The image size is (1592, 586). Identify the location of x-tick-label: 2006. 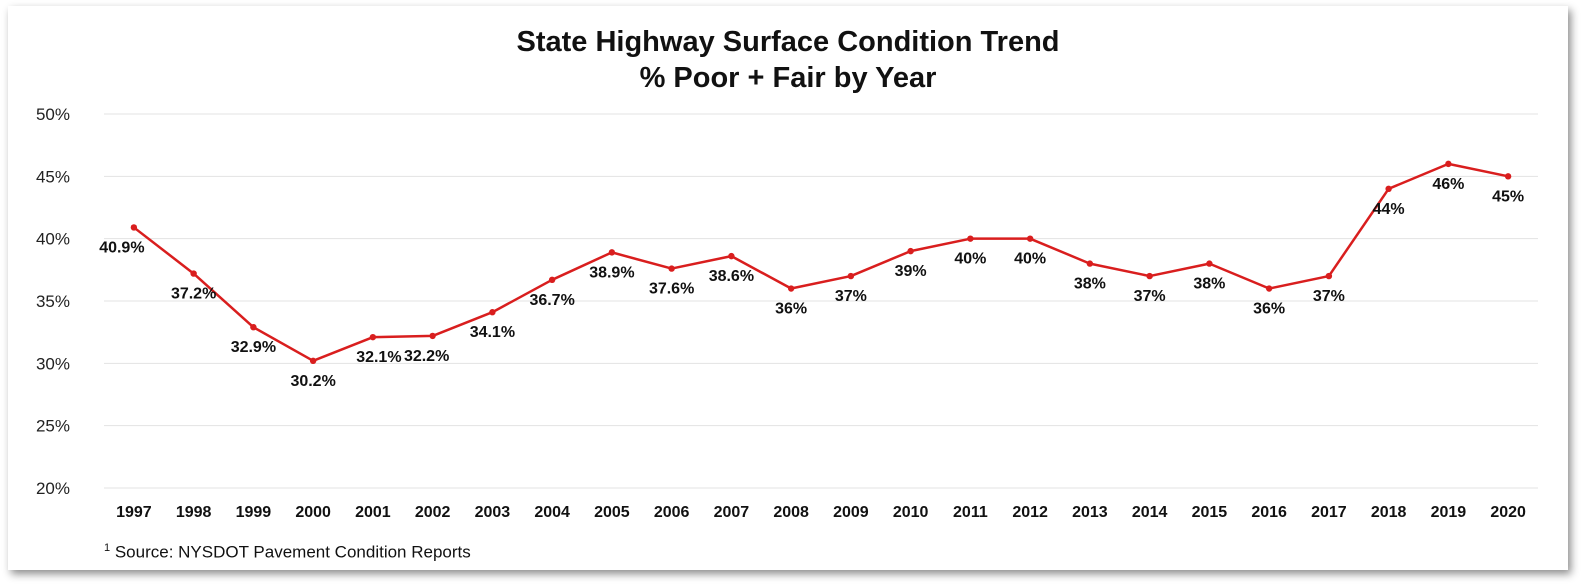
(672, 512).